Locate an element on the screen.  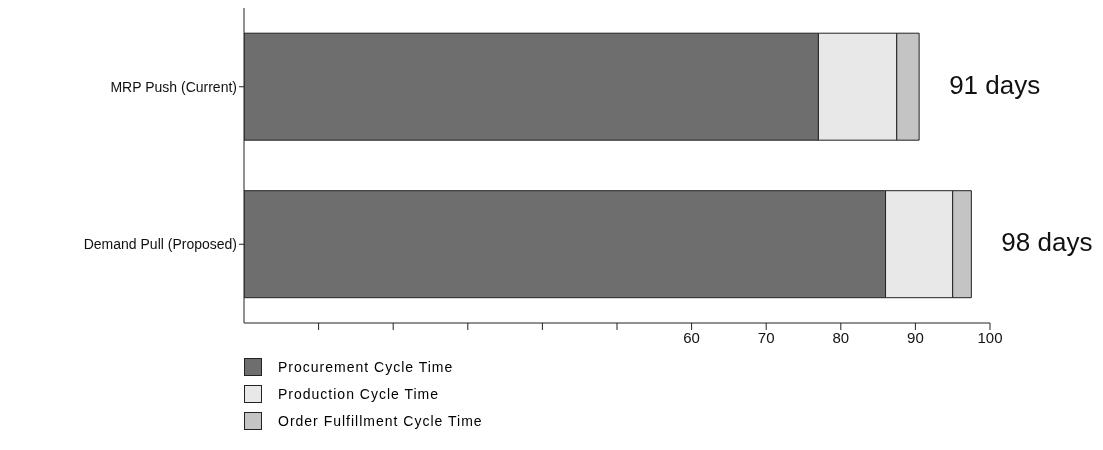
total-label: 91 days is located at coordinates (995, 84).